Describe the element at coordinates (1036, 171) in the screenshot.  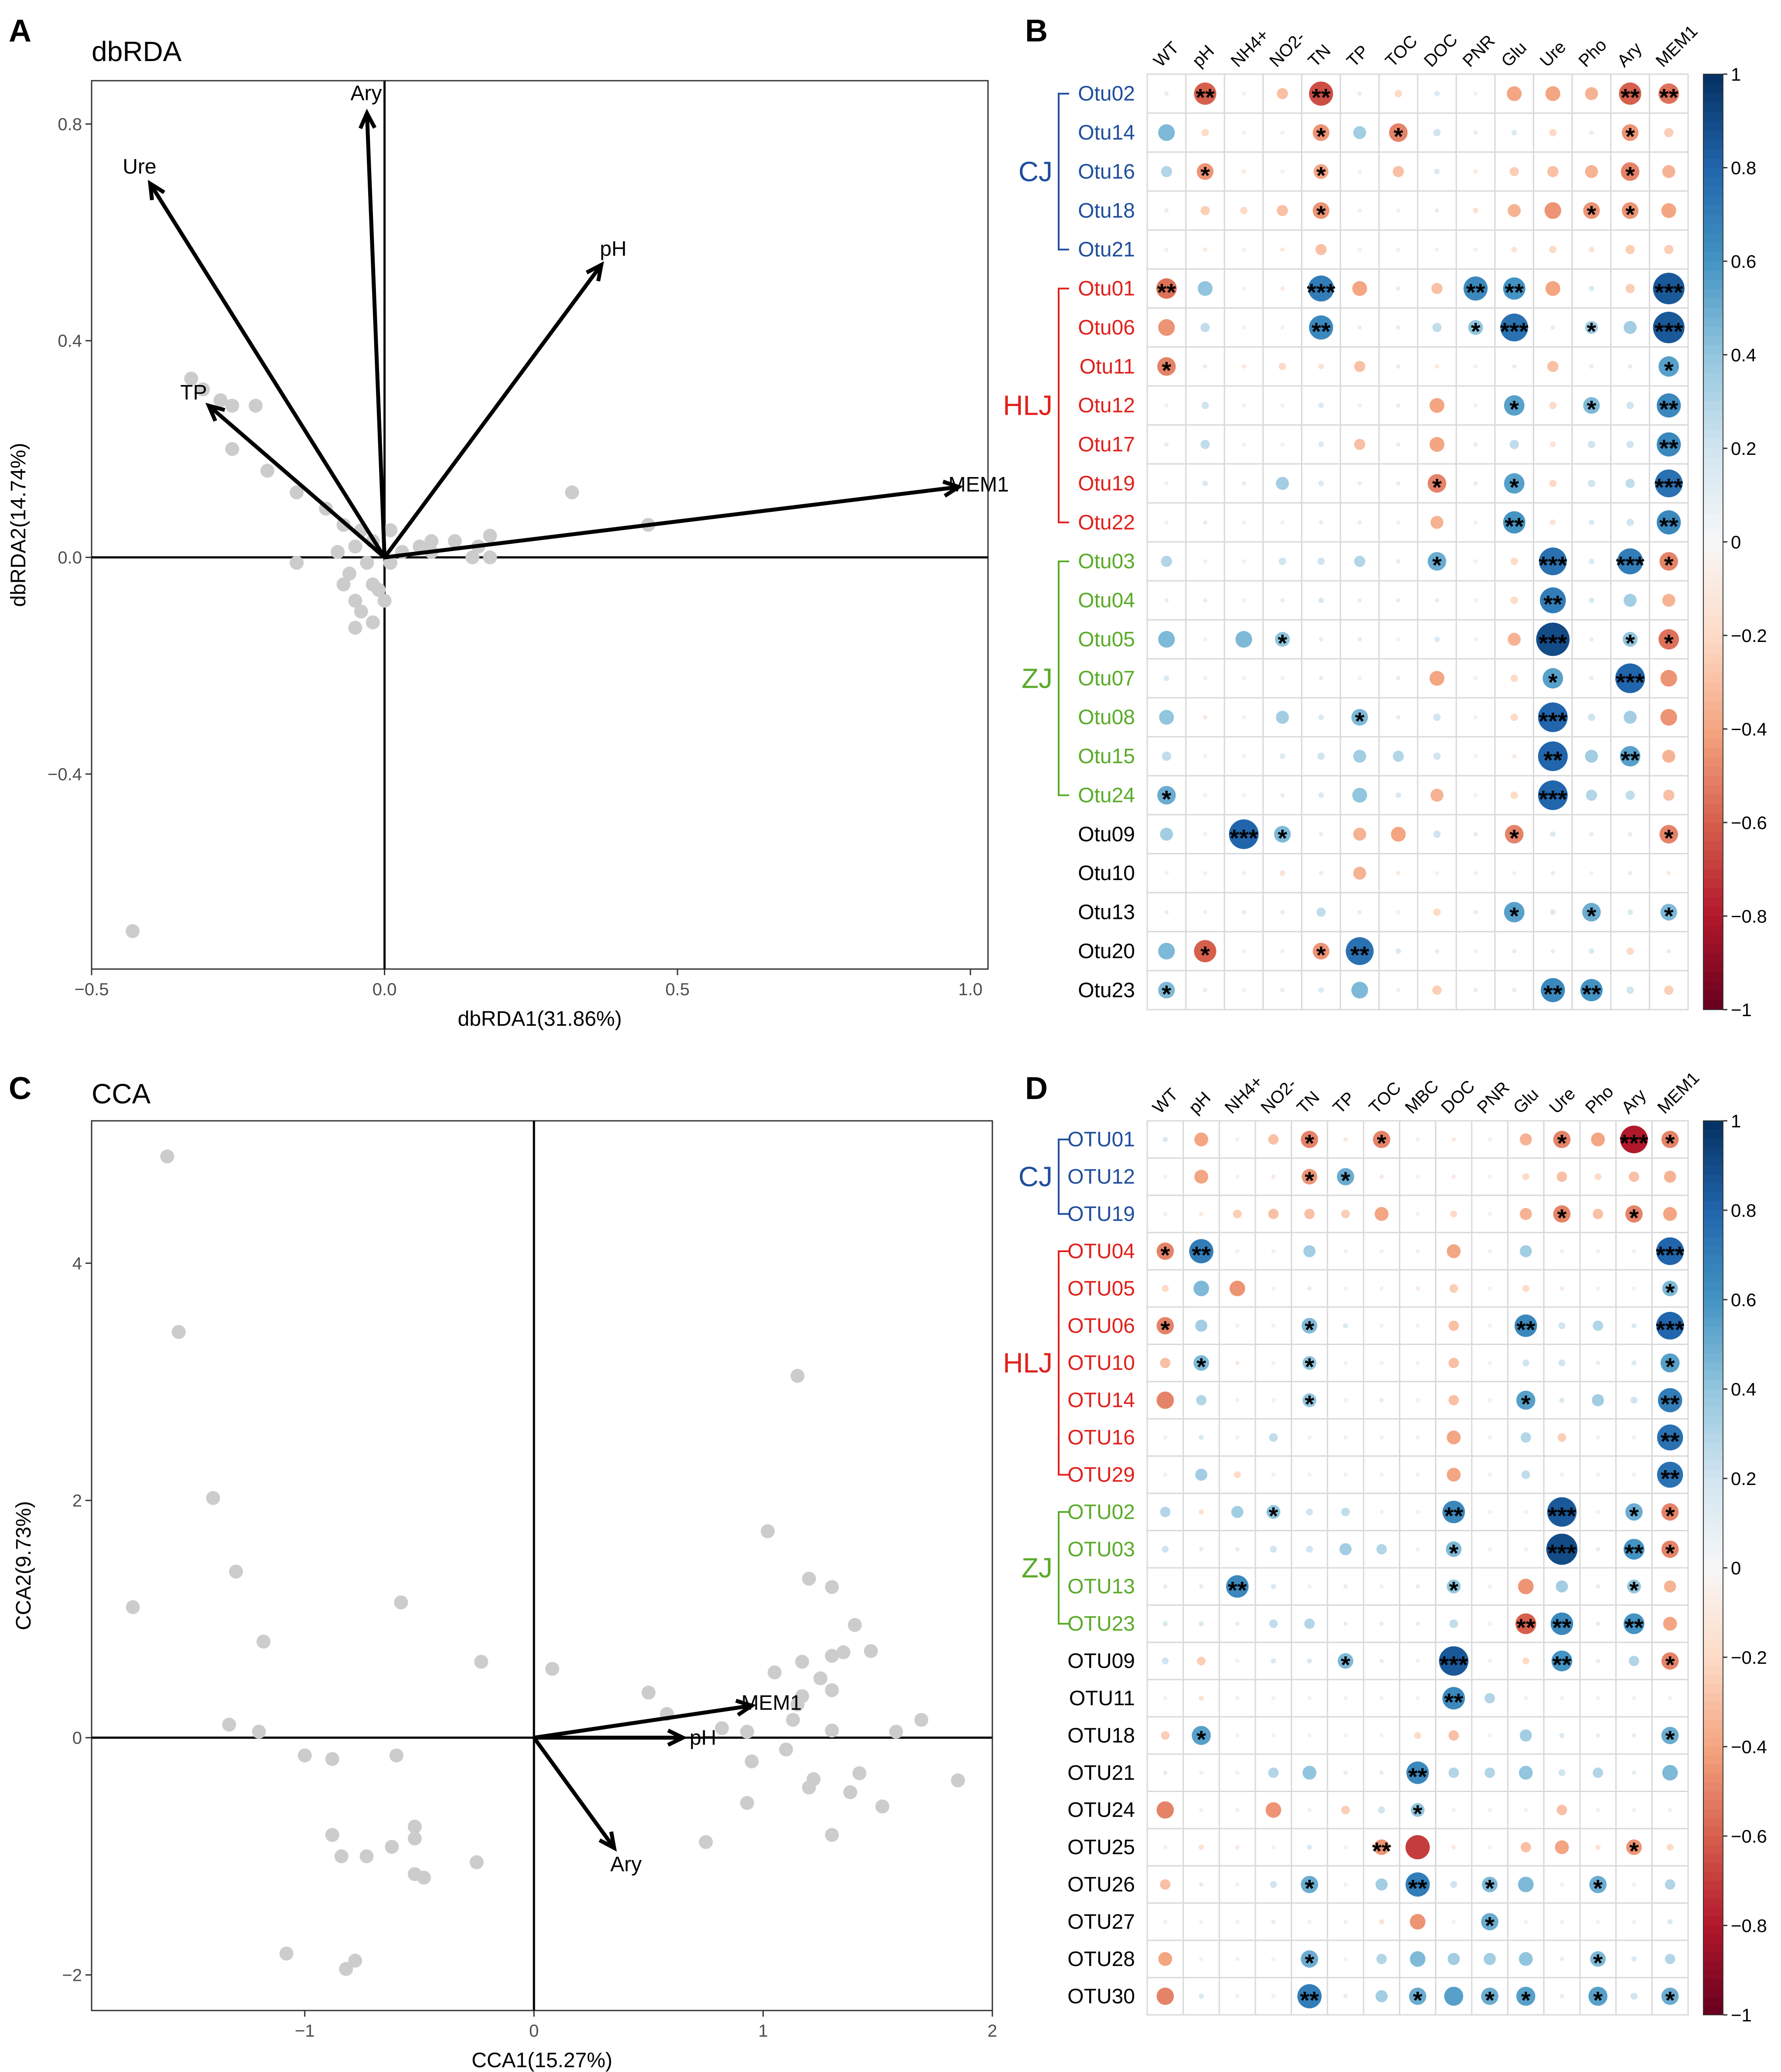
I see `group-label: CJ` at that location.